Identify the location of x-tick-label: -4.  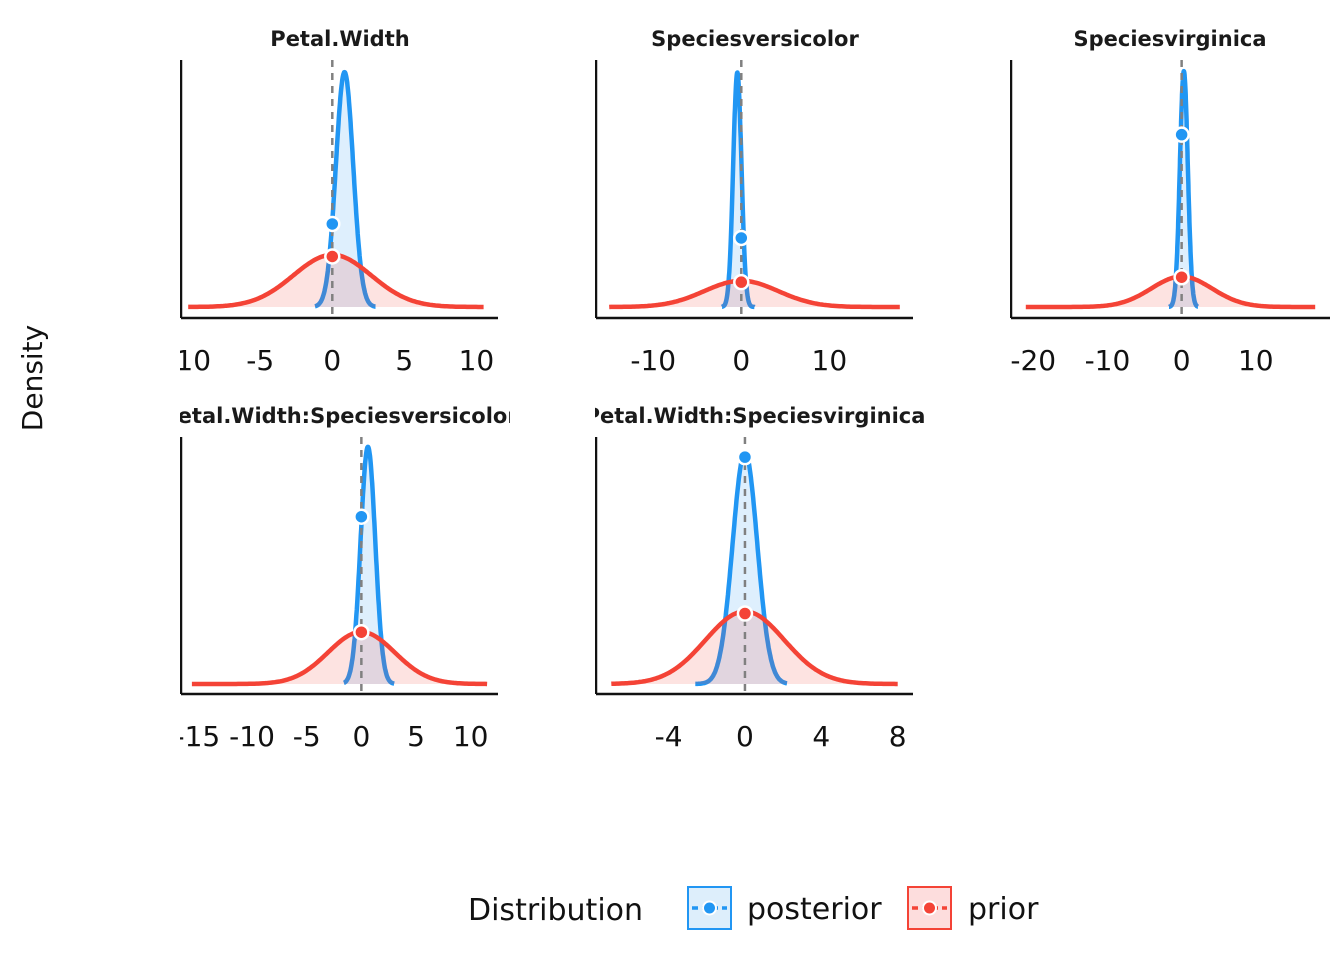
(669, 736).